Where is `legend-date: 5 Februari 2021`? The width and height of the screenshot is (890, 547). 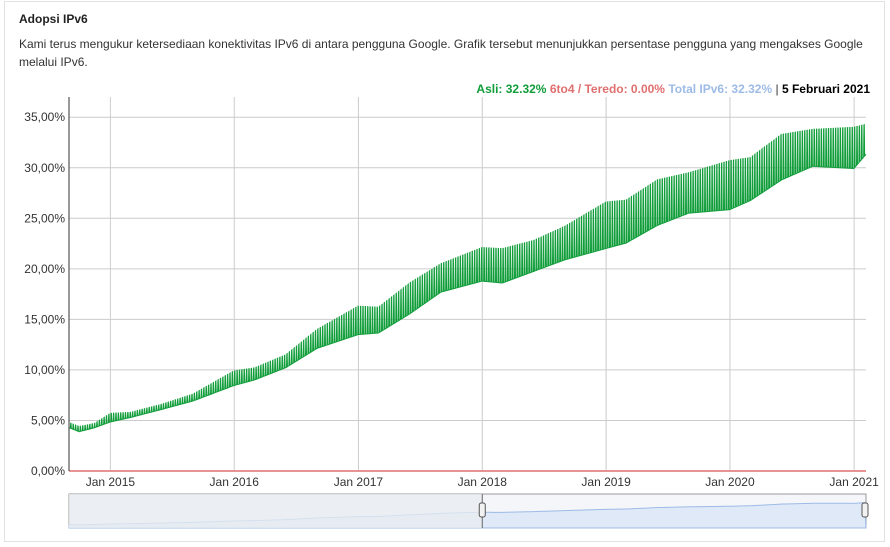
legend-date: 5 Februari 2021 is located at coordinates (825, 89).